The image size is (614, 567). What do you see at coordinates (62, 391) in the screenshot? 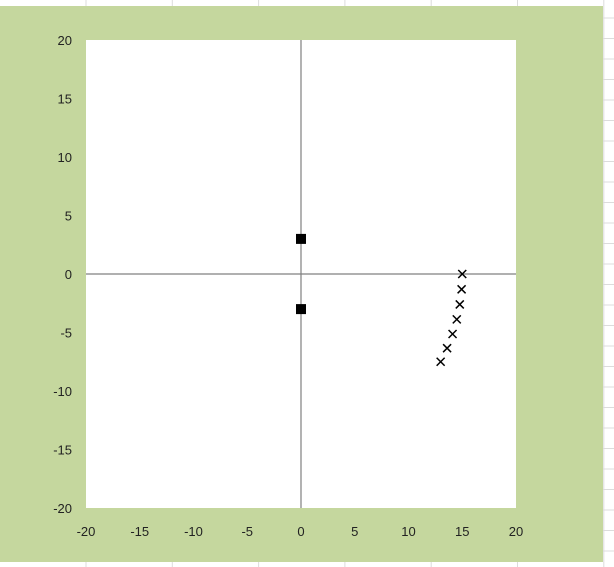
I see `y-tick-label: -10` at bounding box center [62, 391].